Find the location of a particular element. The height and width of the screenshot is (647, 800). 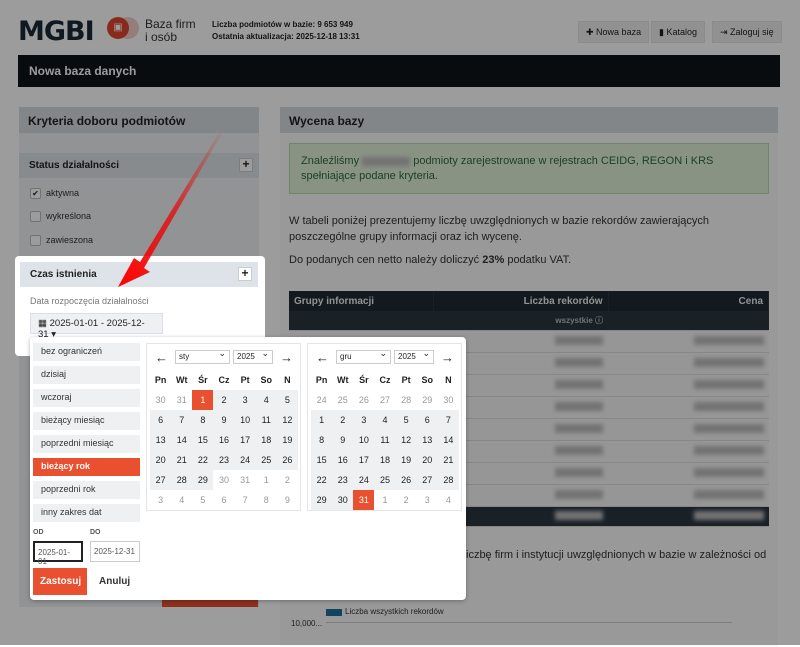

month-select: sty is located at coordinates (202, 356).